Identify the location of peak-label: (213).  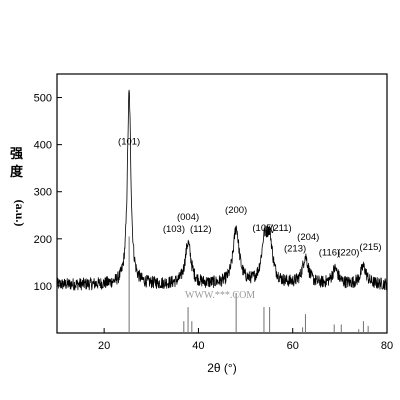
(295, 249).